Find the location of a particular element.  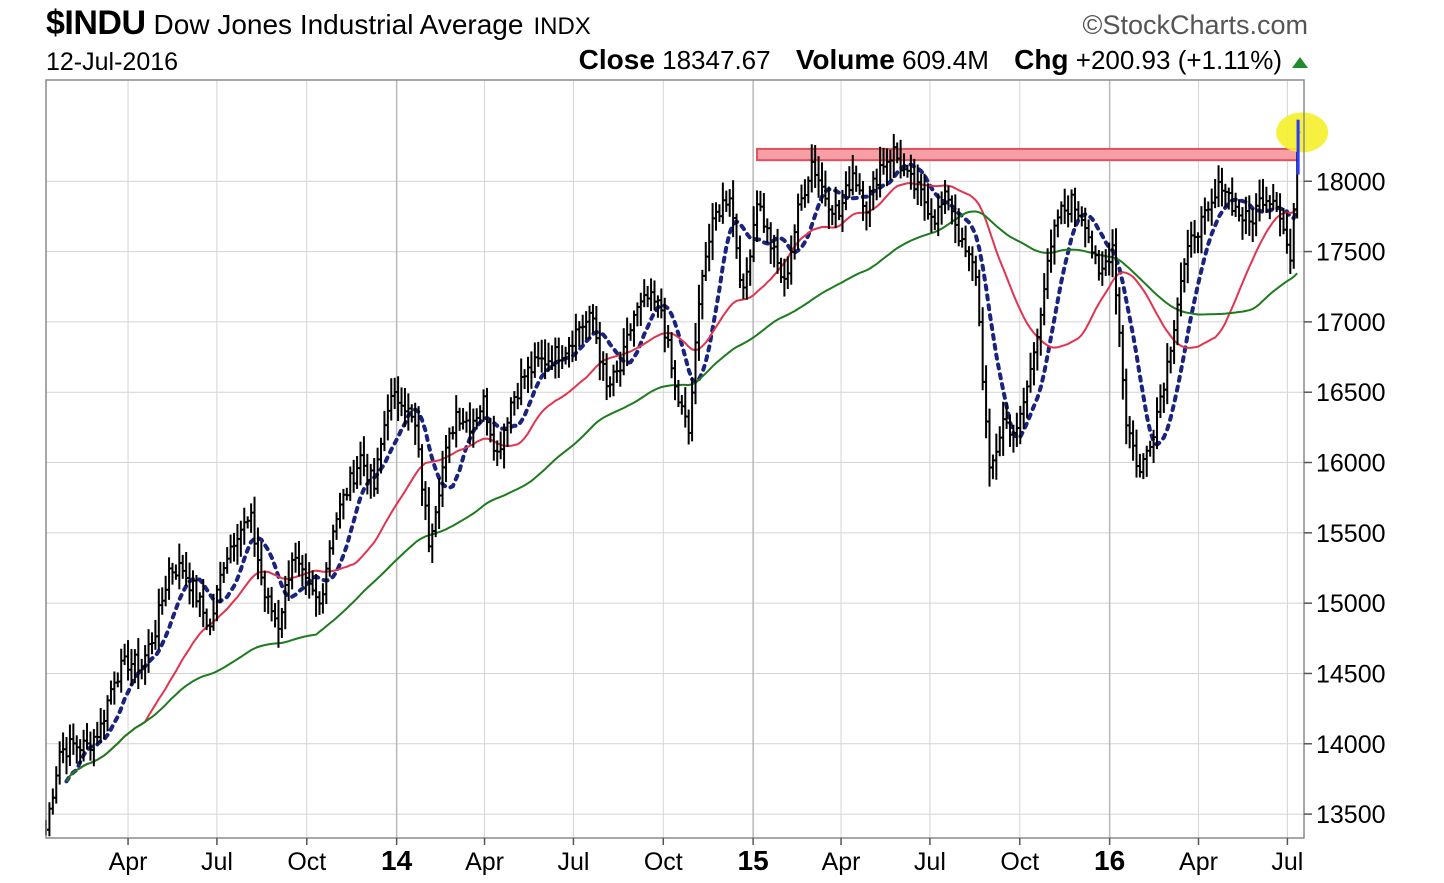

y-tick-label: 16500 is located at coordinates (1351, 393).